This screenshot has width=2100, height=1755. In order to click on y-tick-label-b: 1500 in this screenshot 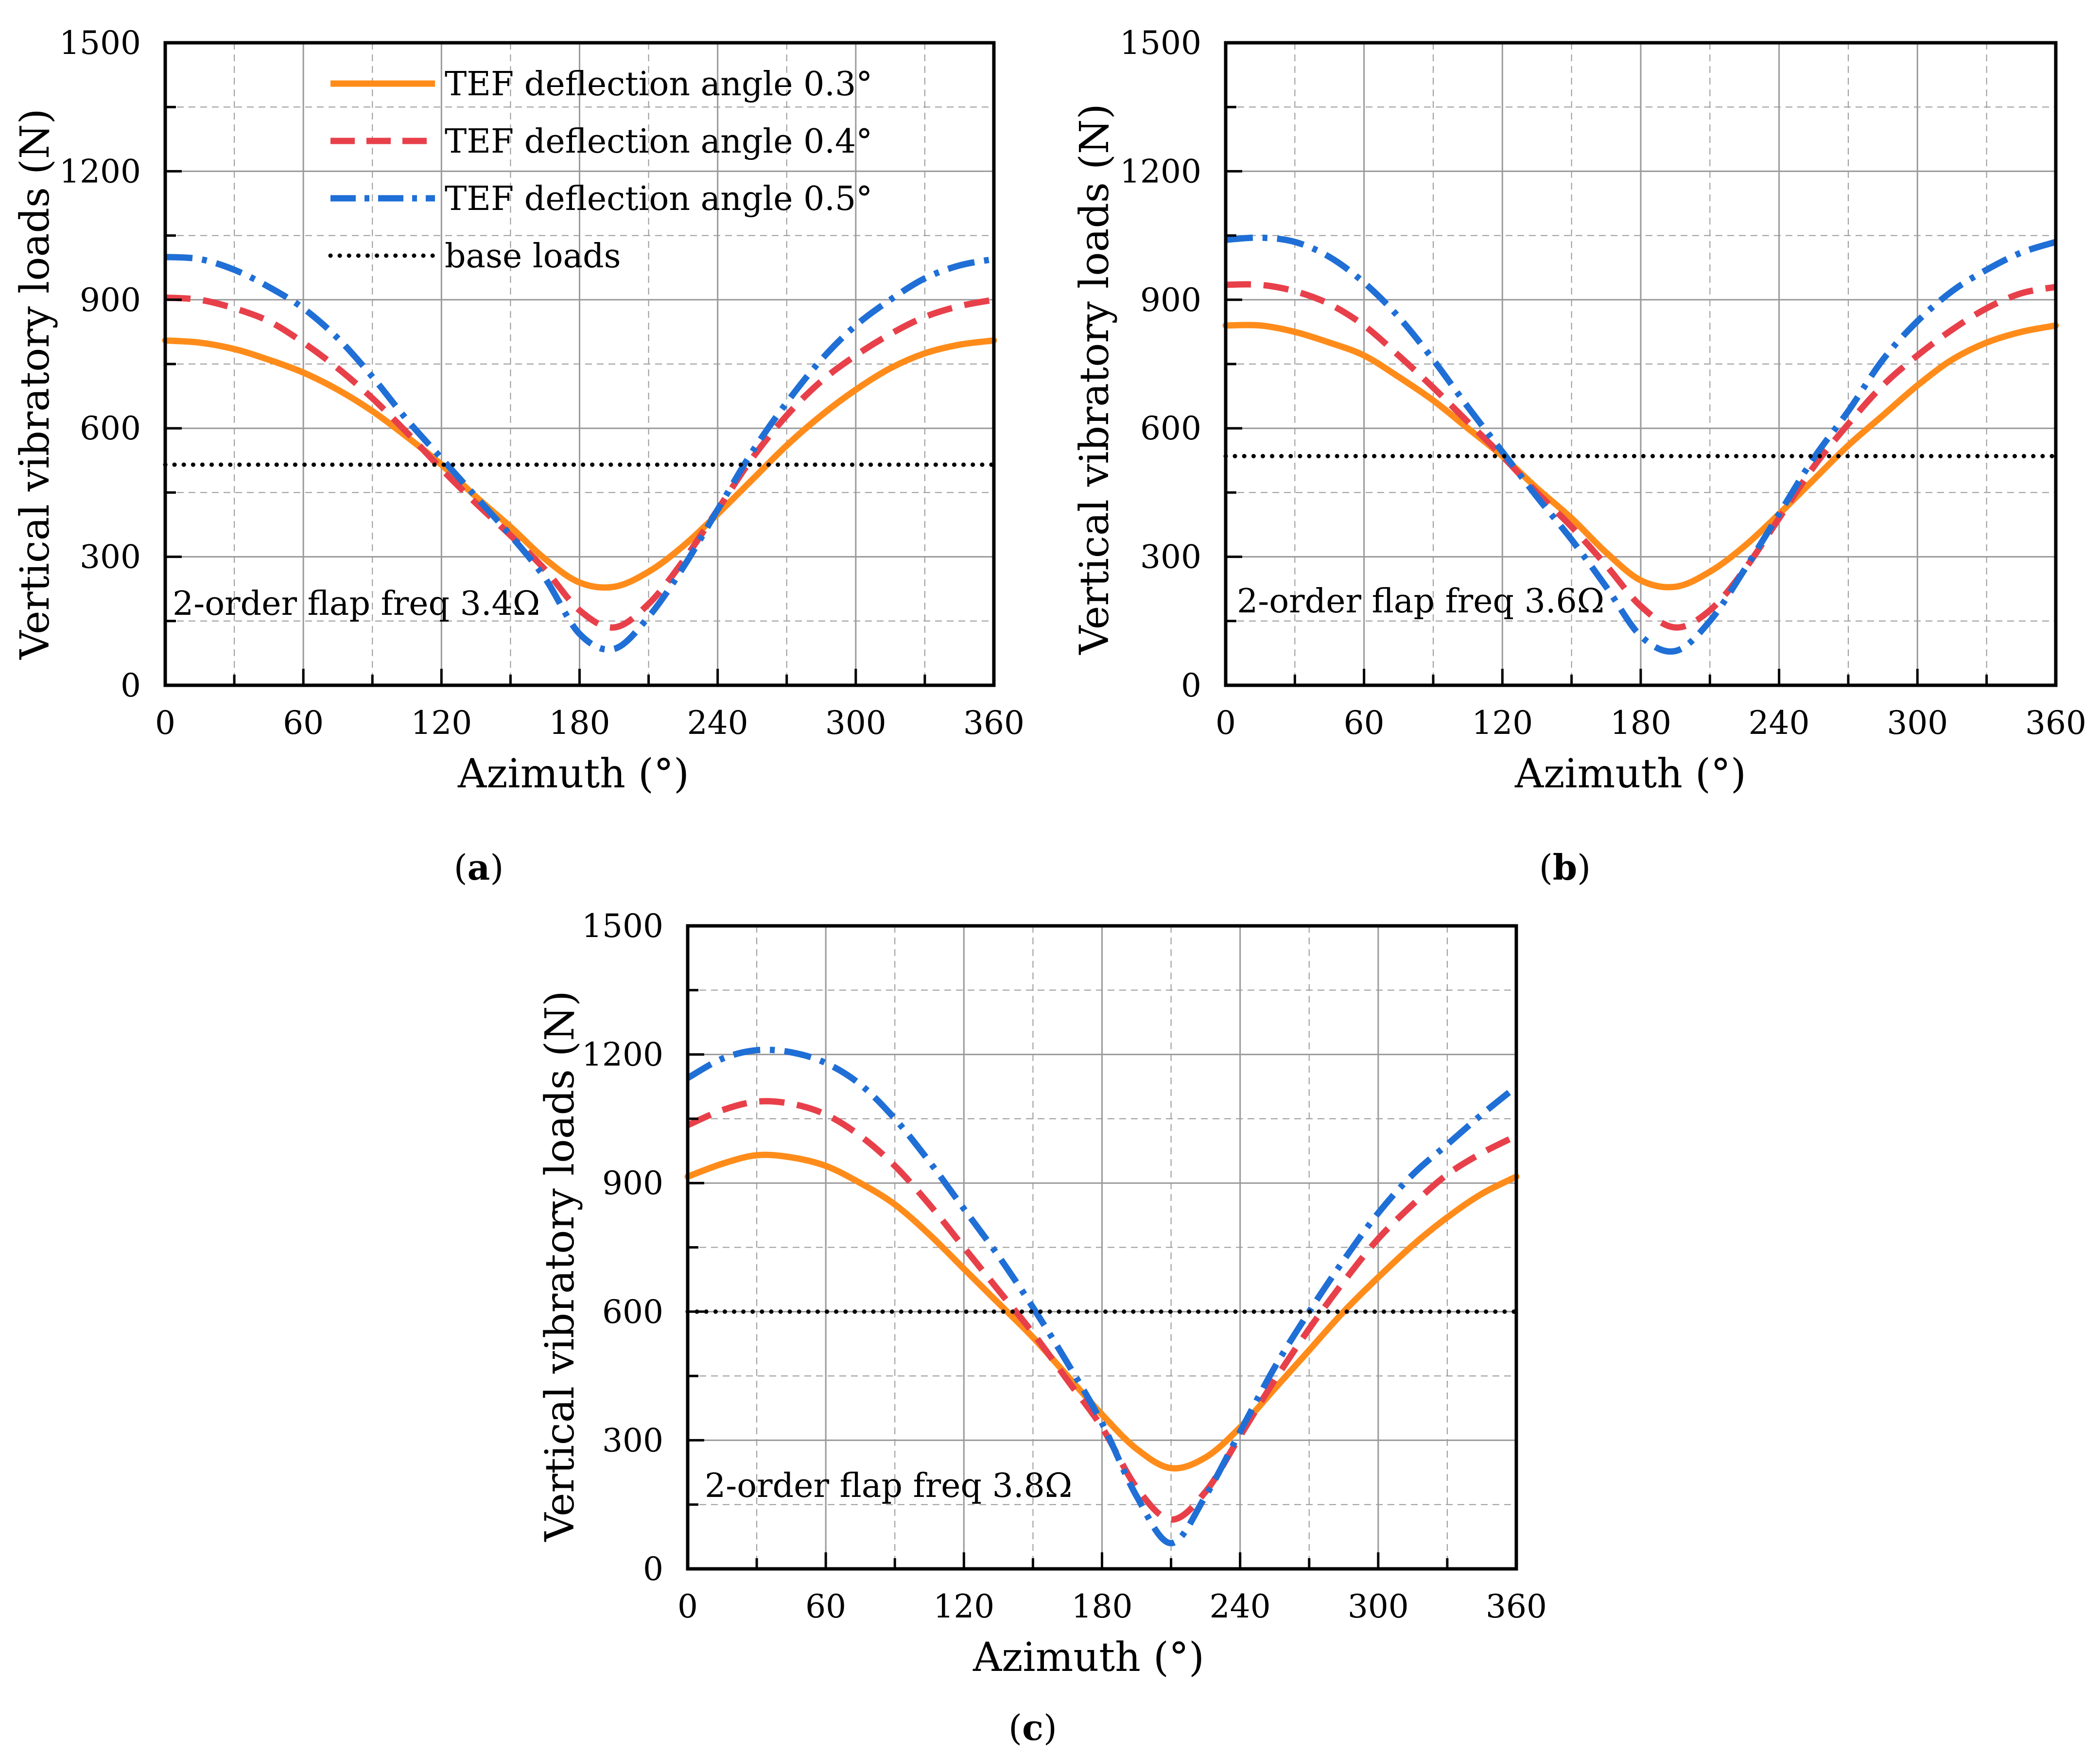, I will do `click(1160, 43)`.